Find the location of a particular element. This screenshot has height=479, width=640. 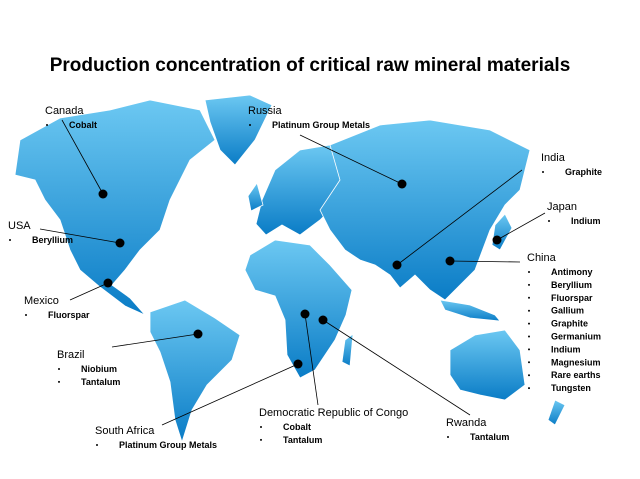

country-name: Democratic Republic of Congo is located at coordinates (333, 413).